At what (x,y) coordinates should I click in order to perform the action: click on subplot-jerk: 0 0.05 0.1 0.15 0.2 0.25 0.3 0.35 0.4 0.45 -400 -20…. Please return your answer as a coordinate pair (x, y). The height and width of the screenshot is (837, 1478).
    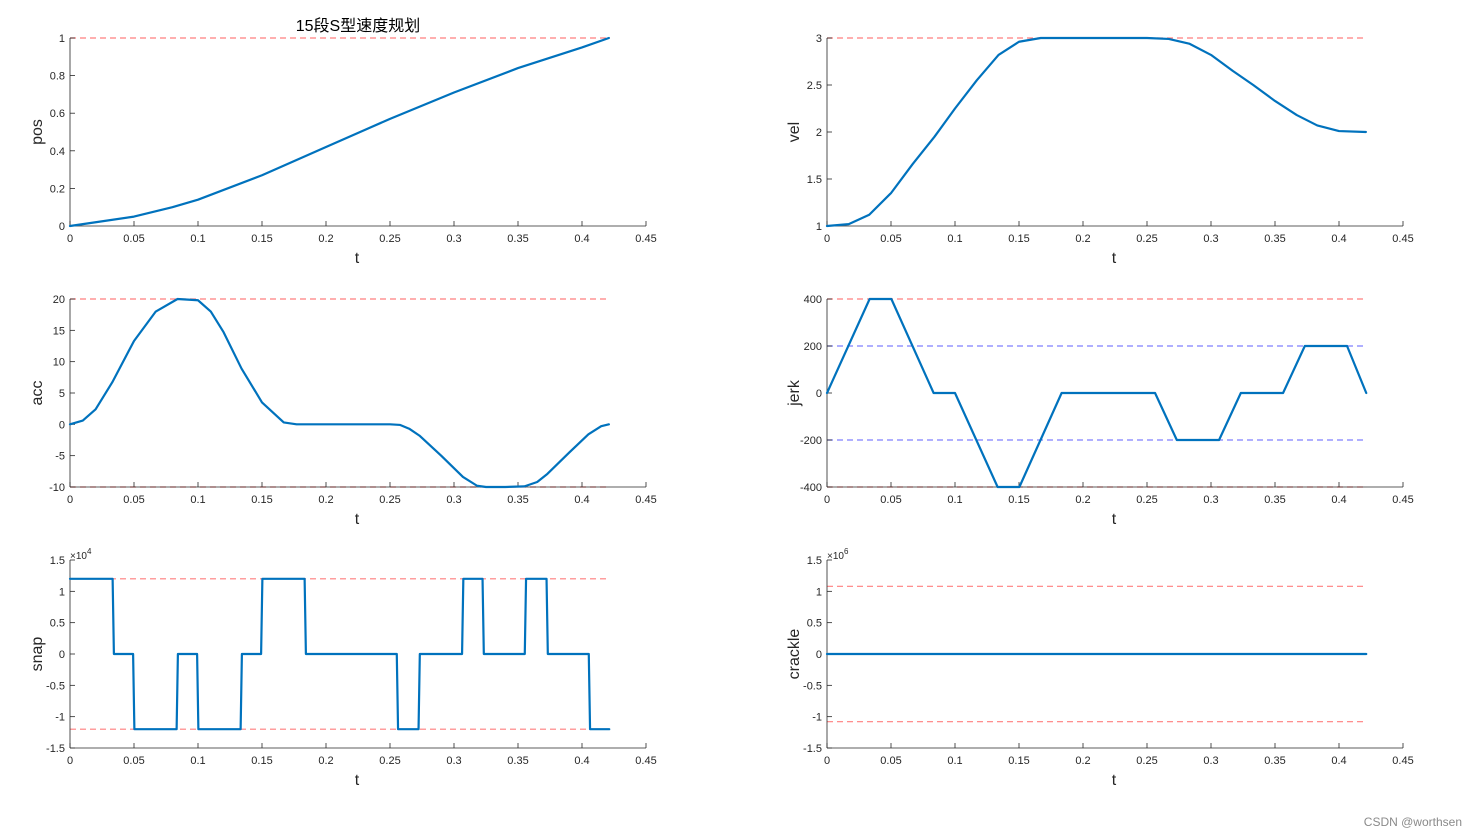
    Looking at the image, I should click on (1100, 411).